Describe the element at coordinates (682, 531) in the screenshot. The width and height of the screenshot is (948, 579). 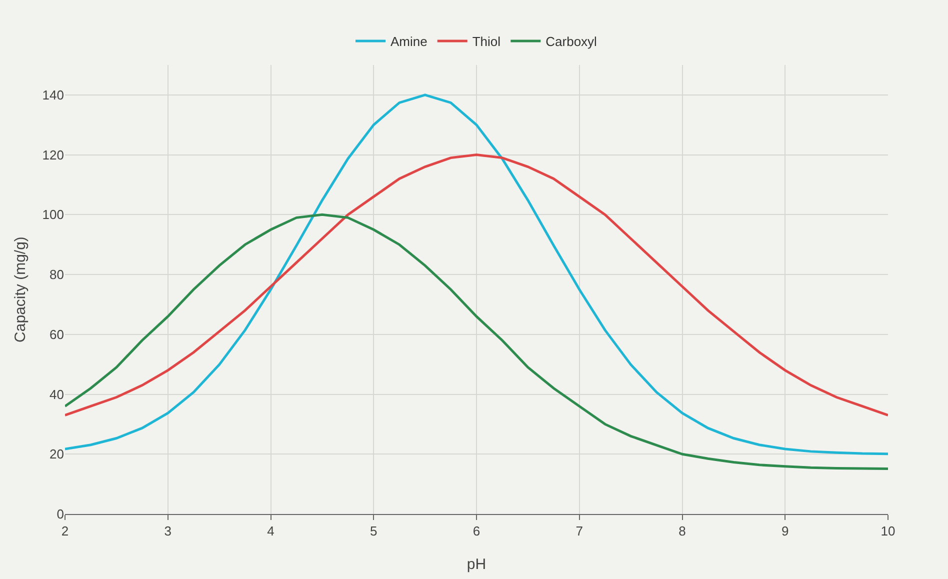
I see `x-tick-label: 8` at that location.